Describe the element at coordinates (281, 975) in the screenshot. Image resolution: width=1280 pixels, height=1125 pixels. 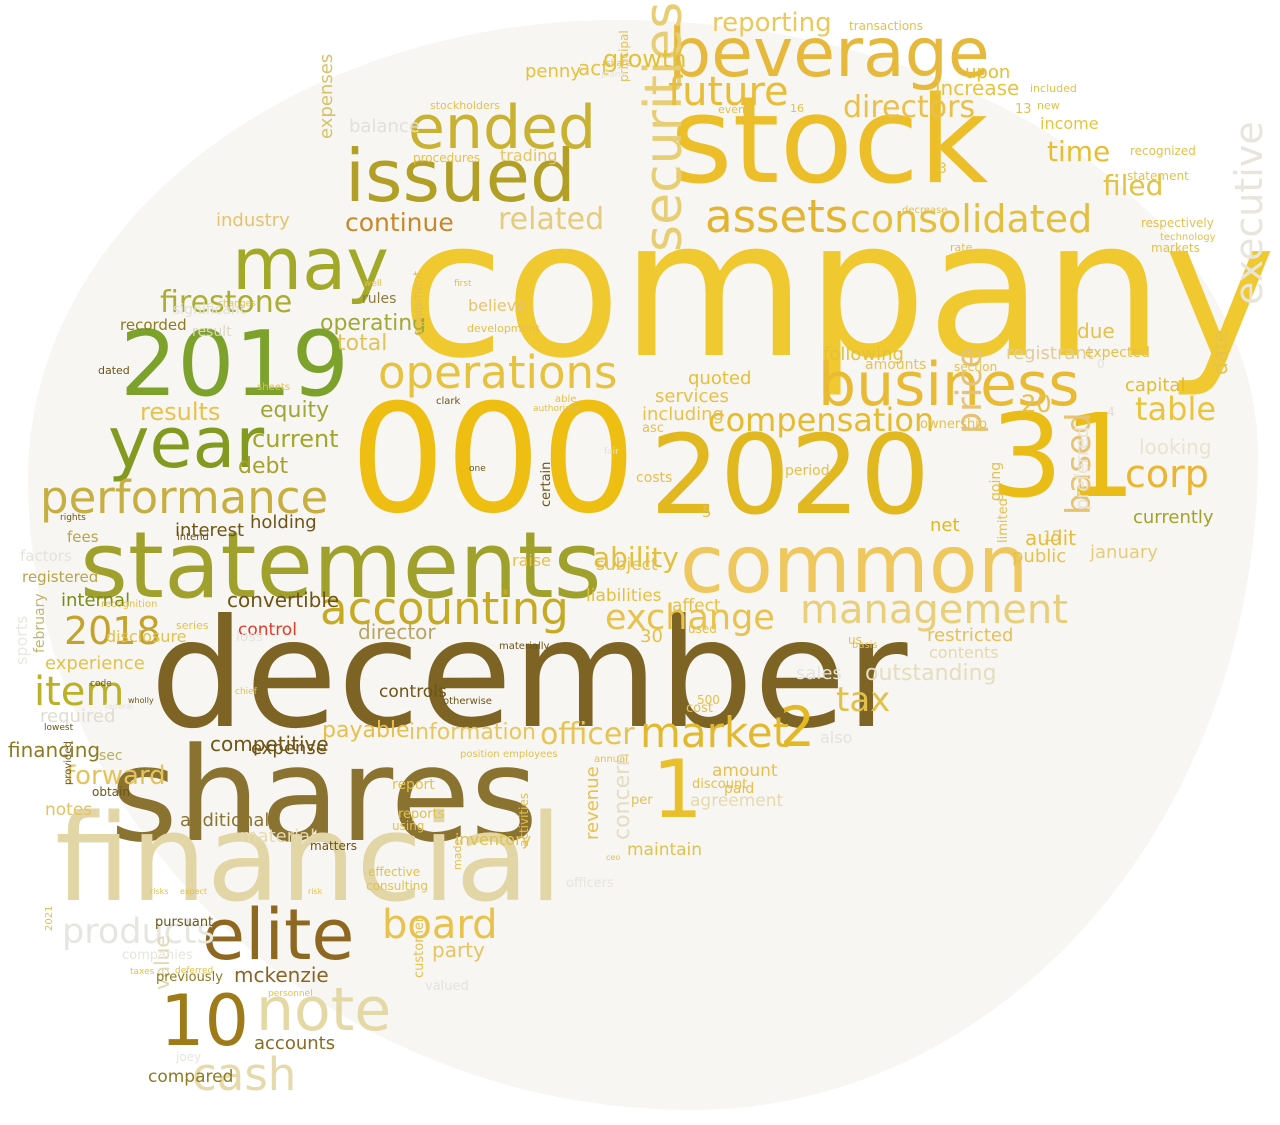
I see `word-mckenzie: mckenzie` at that location.